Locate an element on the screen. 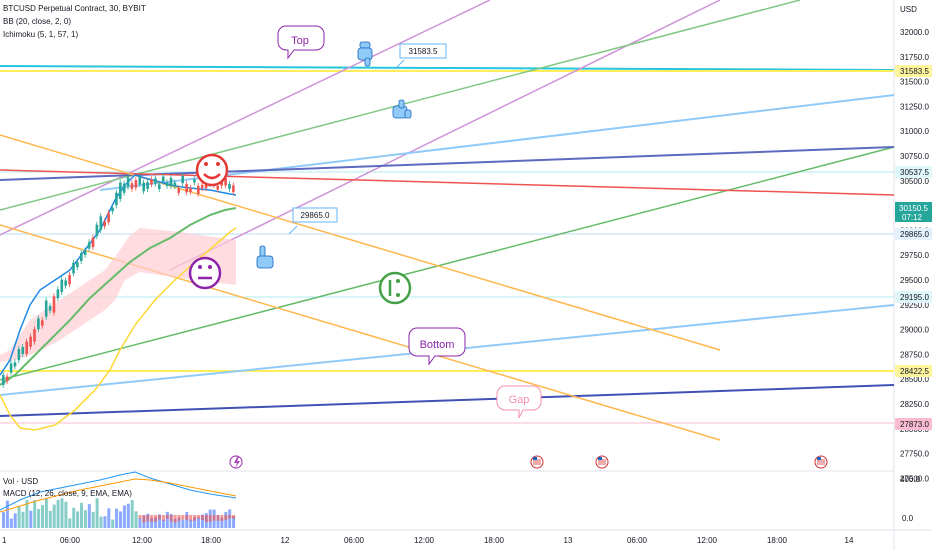 The image size is (932, 550). price-label-1-text: 31583.5 is located at coordinates (423, 51).